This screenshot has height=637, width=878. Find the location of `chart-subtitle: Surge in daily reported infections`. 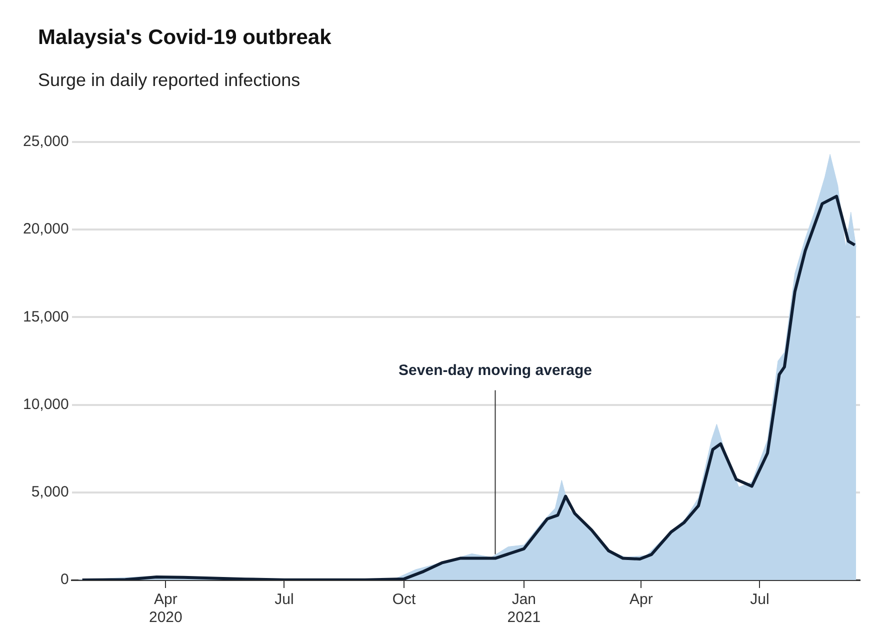

chart-subtitle: Surge in daily reported infections is located at coordinates (169, 80).